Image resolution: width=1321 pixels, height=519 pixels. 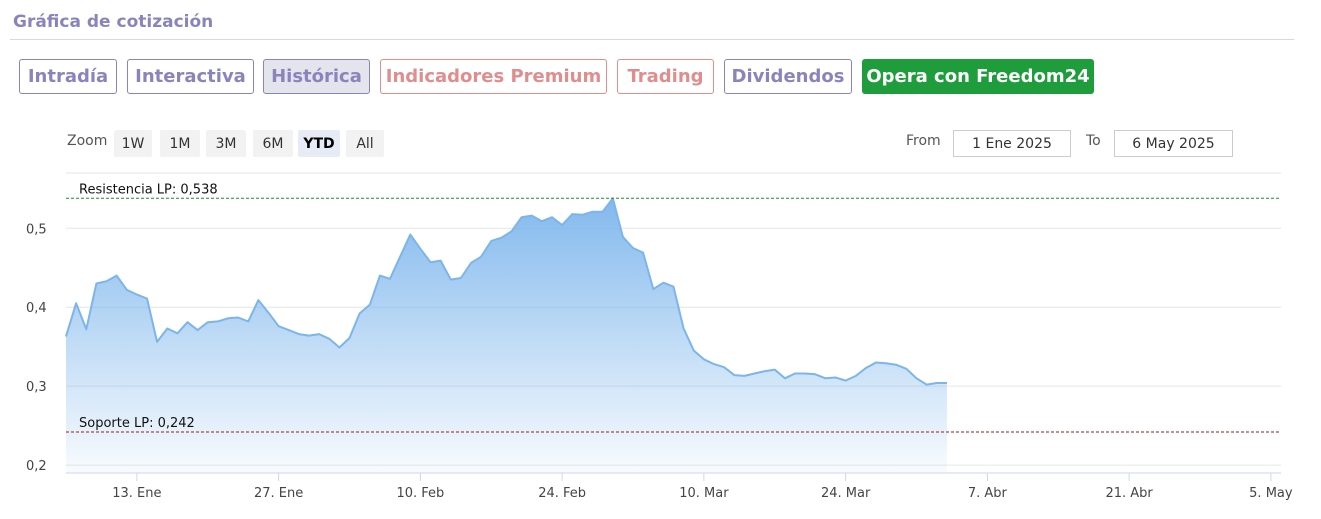 I want to click on y-tick-label: 0,5, so click(x=36, y=229).